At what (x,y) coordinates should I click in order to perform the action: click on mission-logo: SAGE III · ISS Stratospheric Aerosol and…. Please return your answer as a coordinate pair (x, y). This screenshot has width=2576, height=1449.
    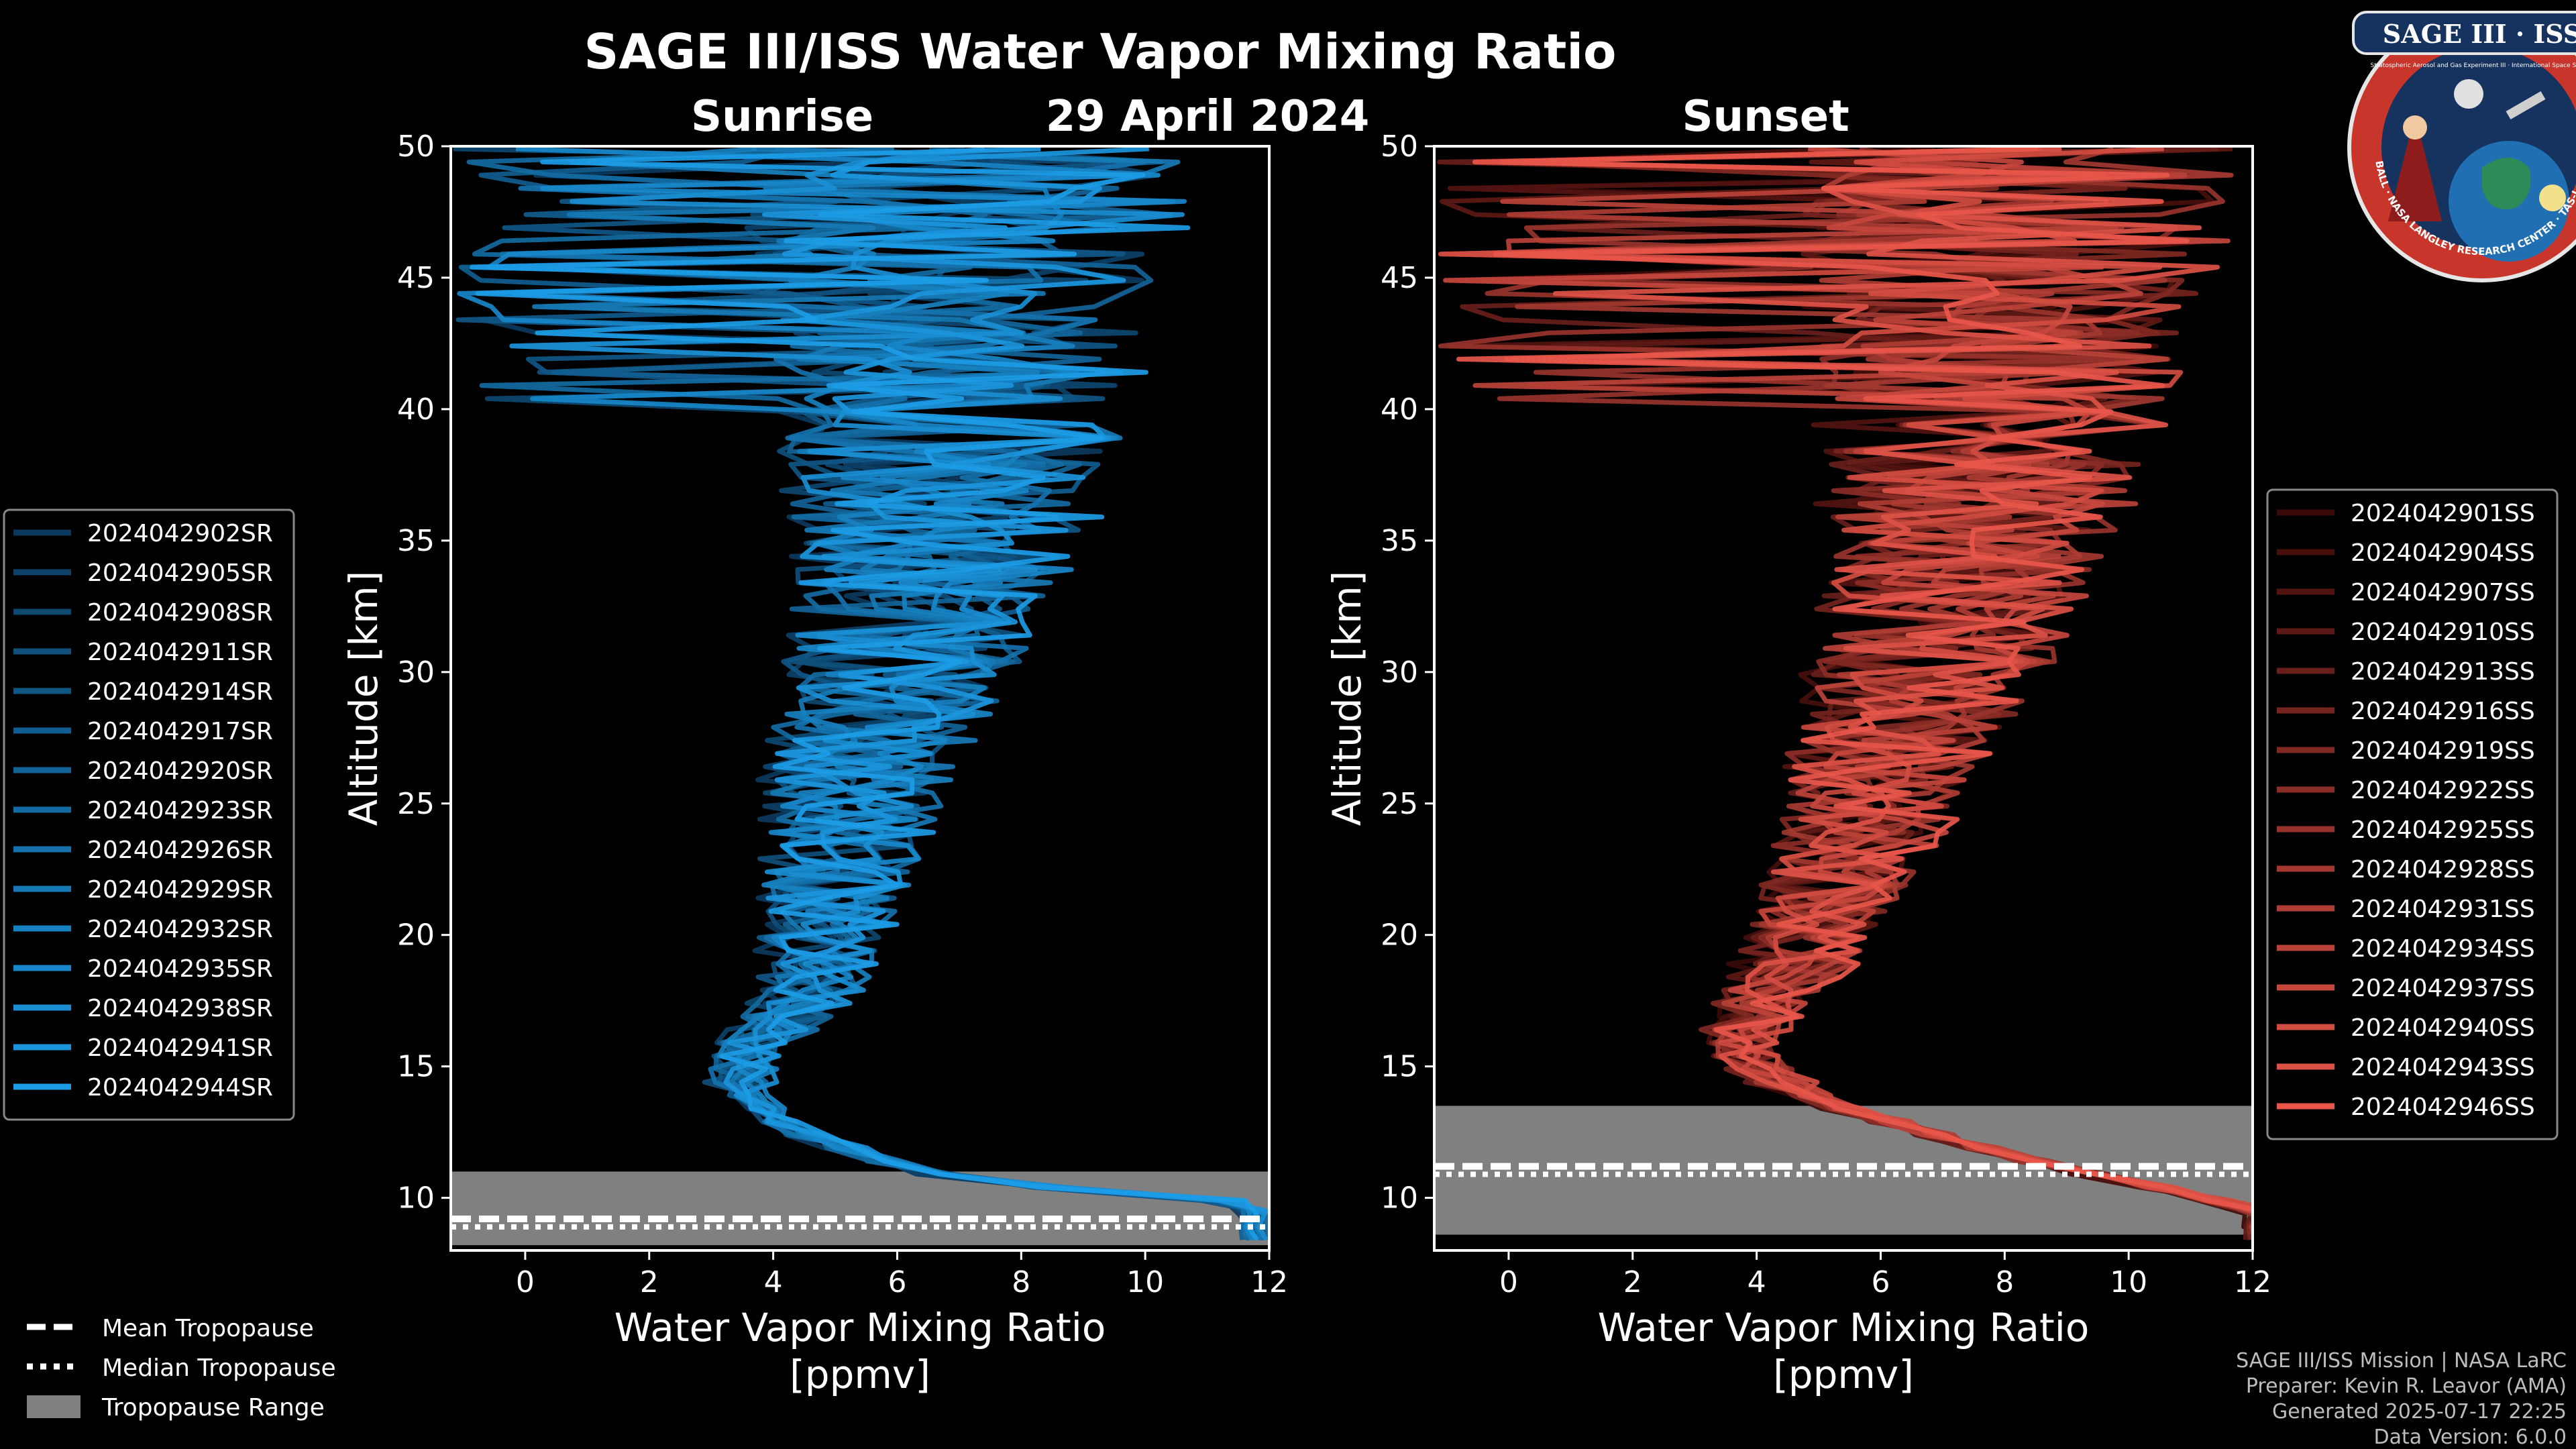
    Looking at the image, I should click on (2461, 146).